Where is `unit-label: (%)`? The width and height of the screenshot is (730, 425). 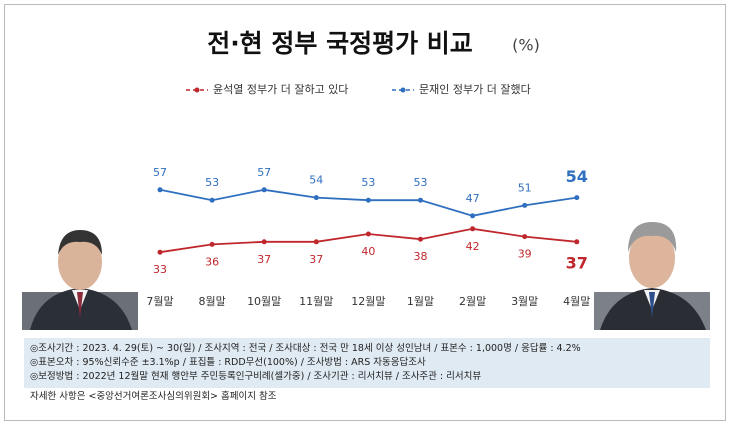
unit-label: (%) is located at coordinates (526, 45).